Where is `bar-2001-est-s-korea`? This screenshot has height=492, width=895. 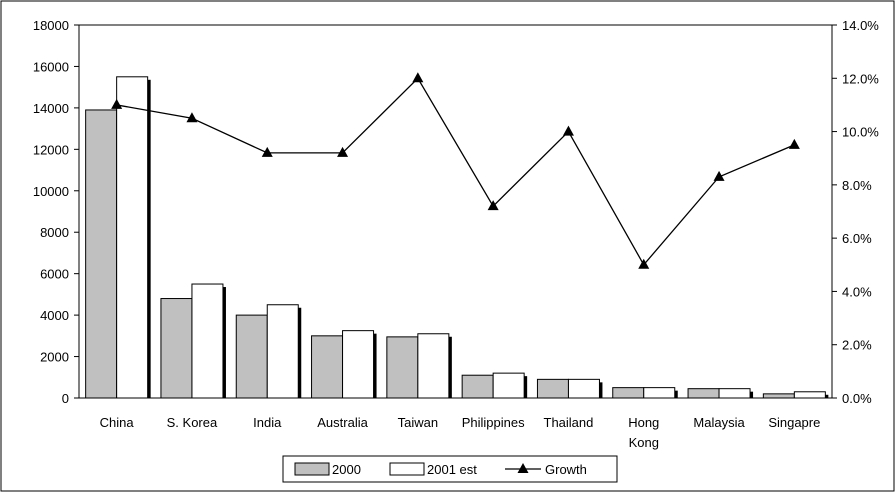
bar-2001-est-s-korea is located at coordinates (207, 341).